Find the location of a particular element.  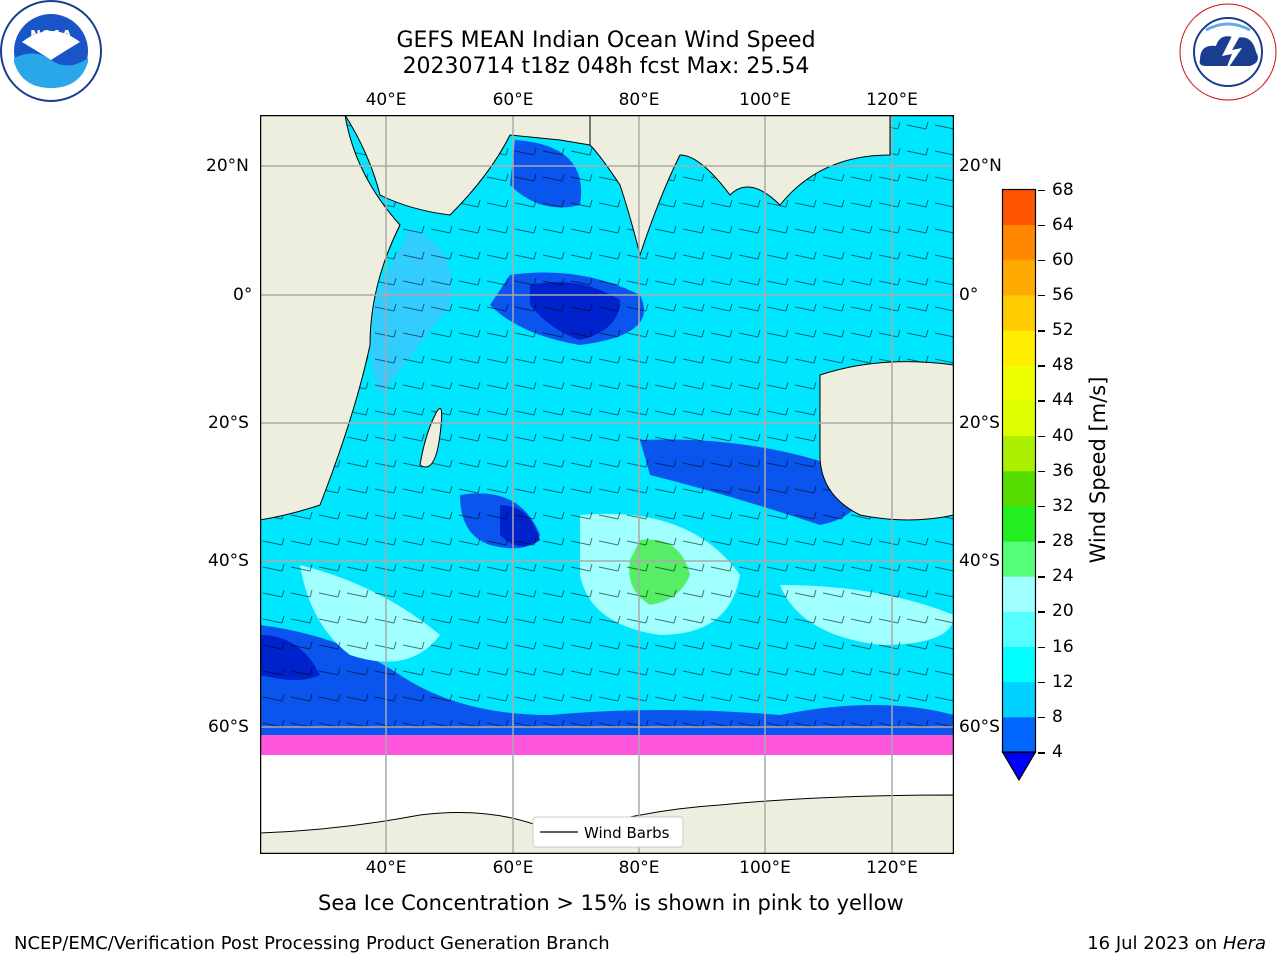

lat-label-right-20s: 20°S is located at coordinates (979, 423).